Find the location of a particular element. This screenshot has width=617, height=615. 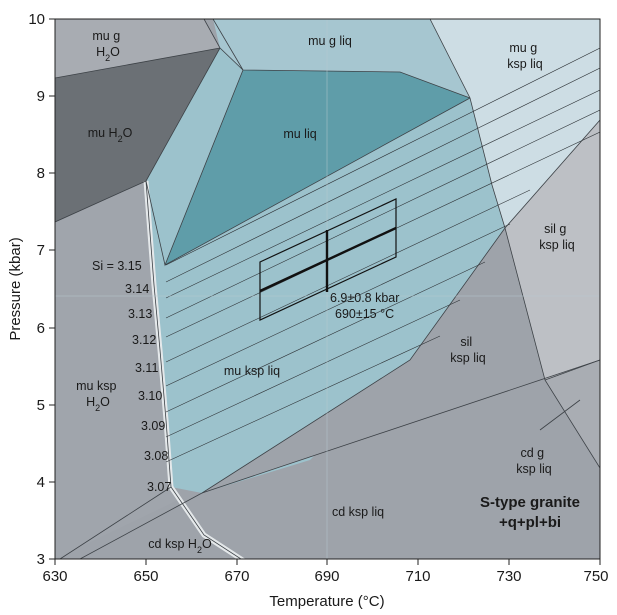

pt-estimate is located at coordinates (328, 259).